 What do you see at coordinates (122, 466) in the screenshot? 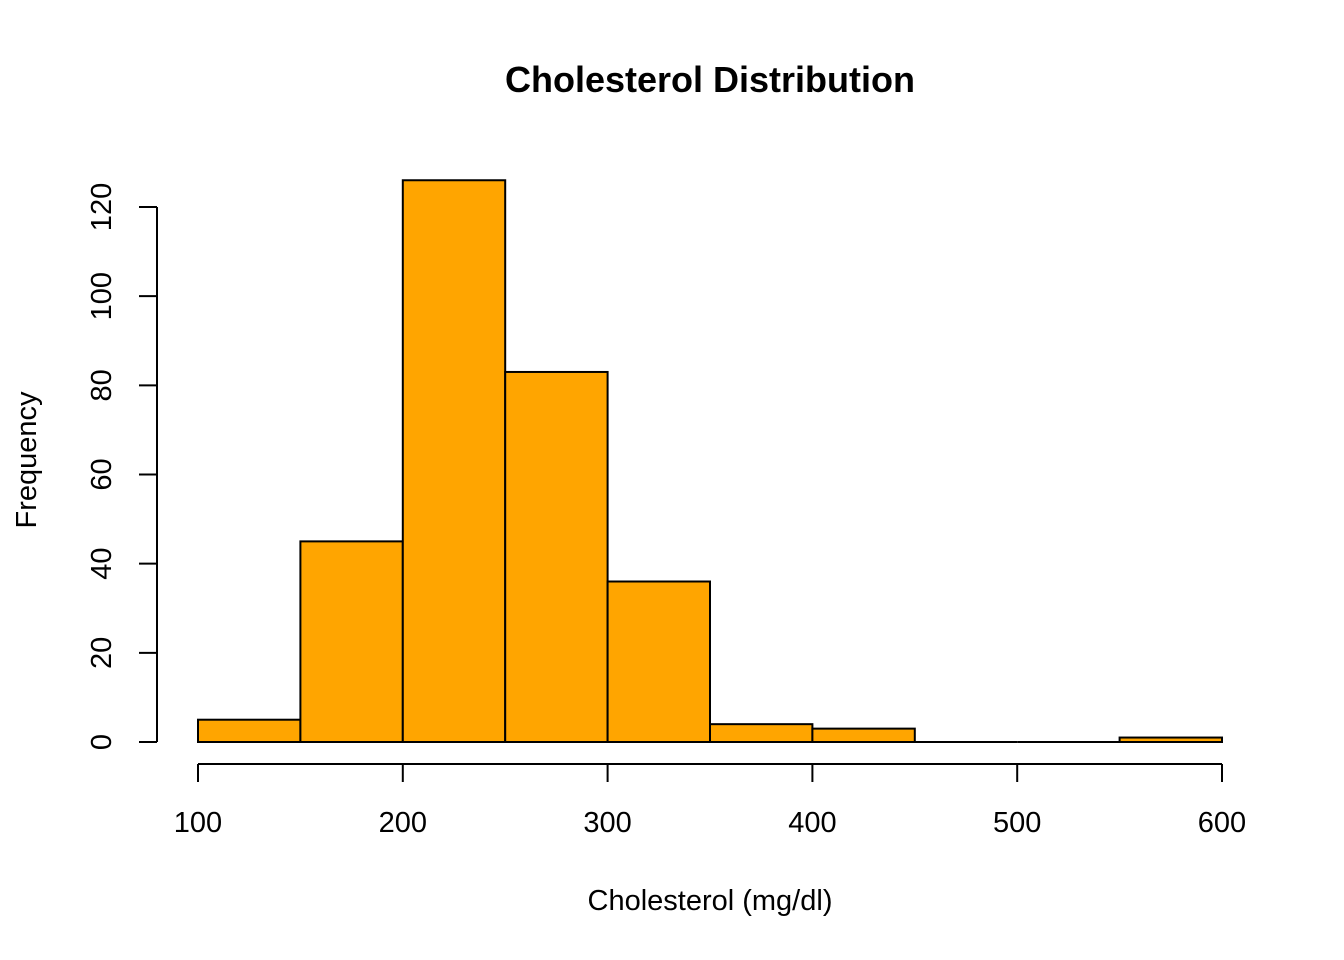
I see `y-axis: 0 20 40 60 80 100 120` at bounding box center [122, 466].